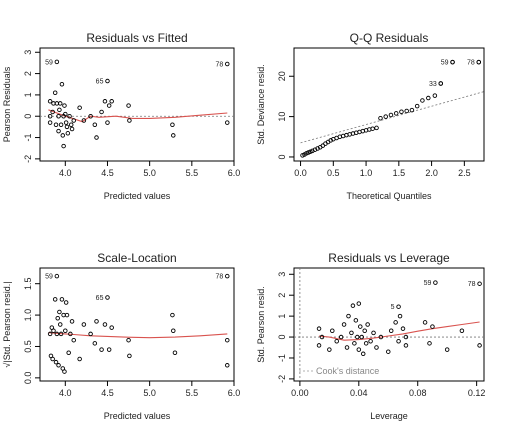 This screenshot has height=445, width=512. What do you see at coordinates (418, 393) in the screenshot?
I see `x-tick-label: 0.08` at bounding box center [418, 393].